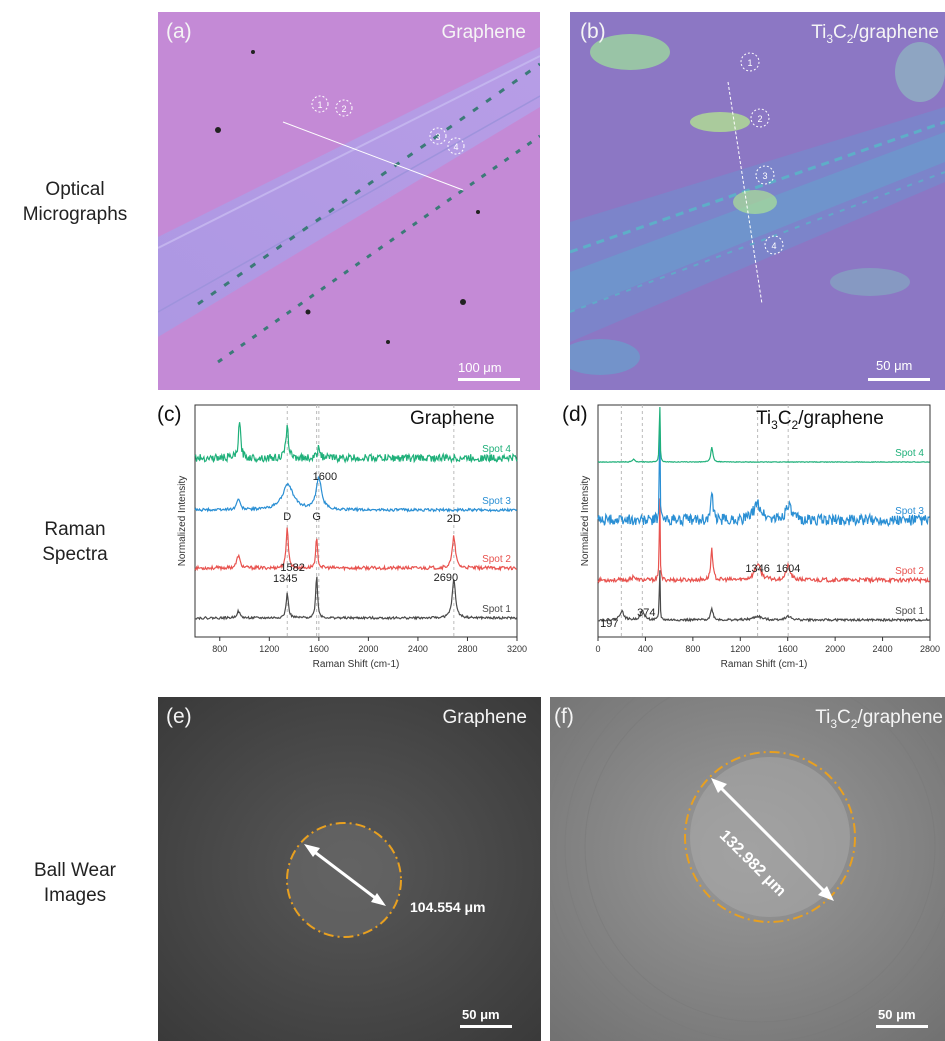 The image size is (945, 1041). I want to click on wear-diameter-label: 104.554 μm, so click(448, 907).